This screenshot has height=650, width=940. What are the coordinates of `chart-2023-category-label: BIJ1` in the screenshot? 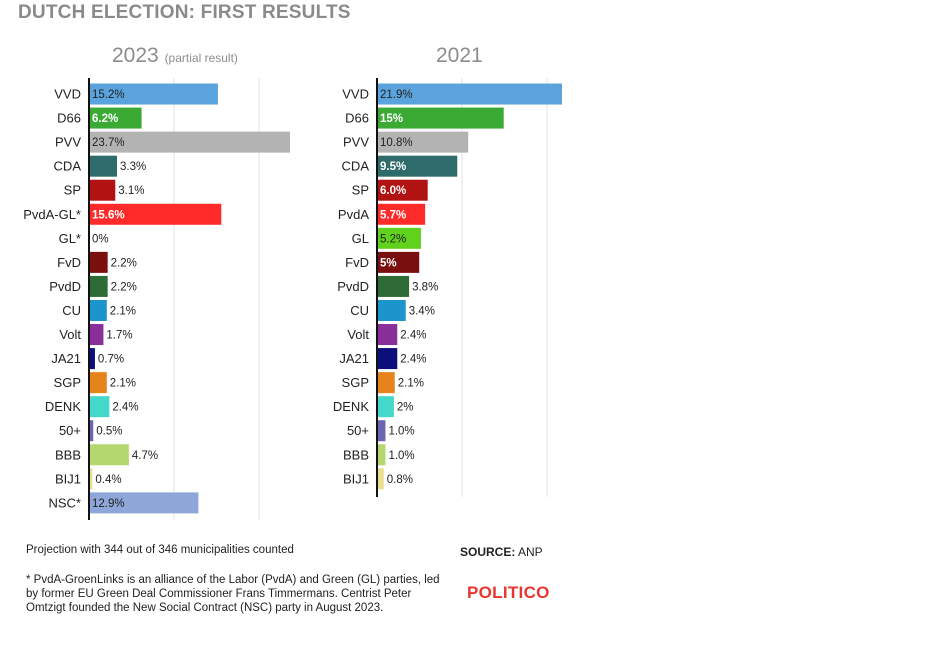 It's located at (68, 478).